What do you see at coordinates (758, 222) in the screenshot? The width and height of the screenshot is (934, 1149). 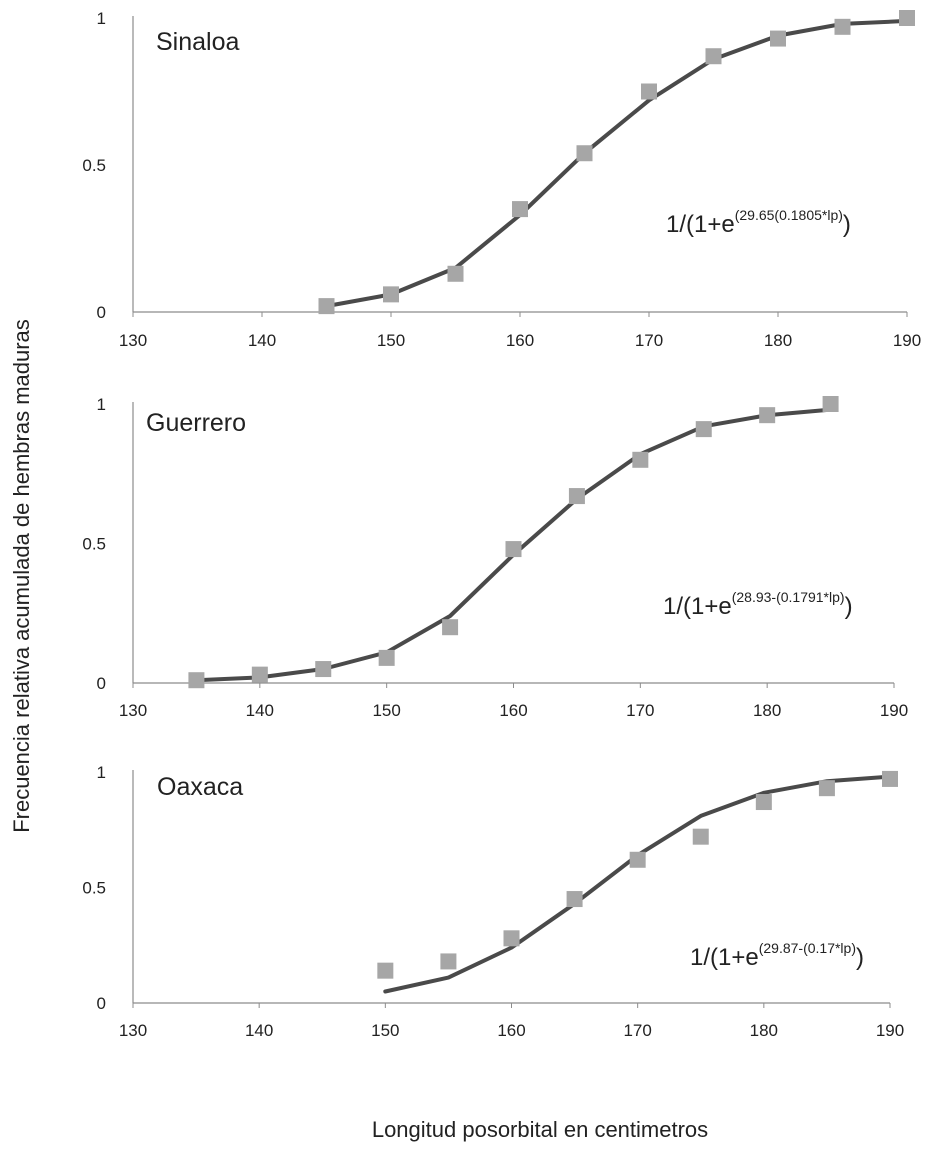 I see `equation-annotation: 1/(1+e(29.65(0.1805*lp))` at bounding box center [758, 222].